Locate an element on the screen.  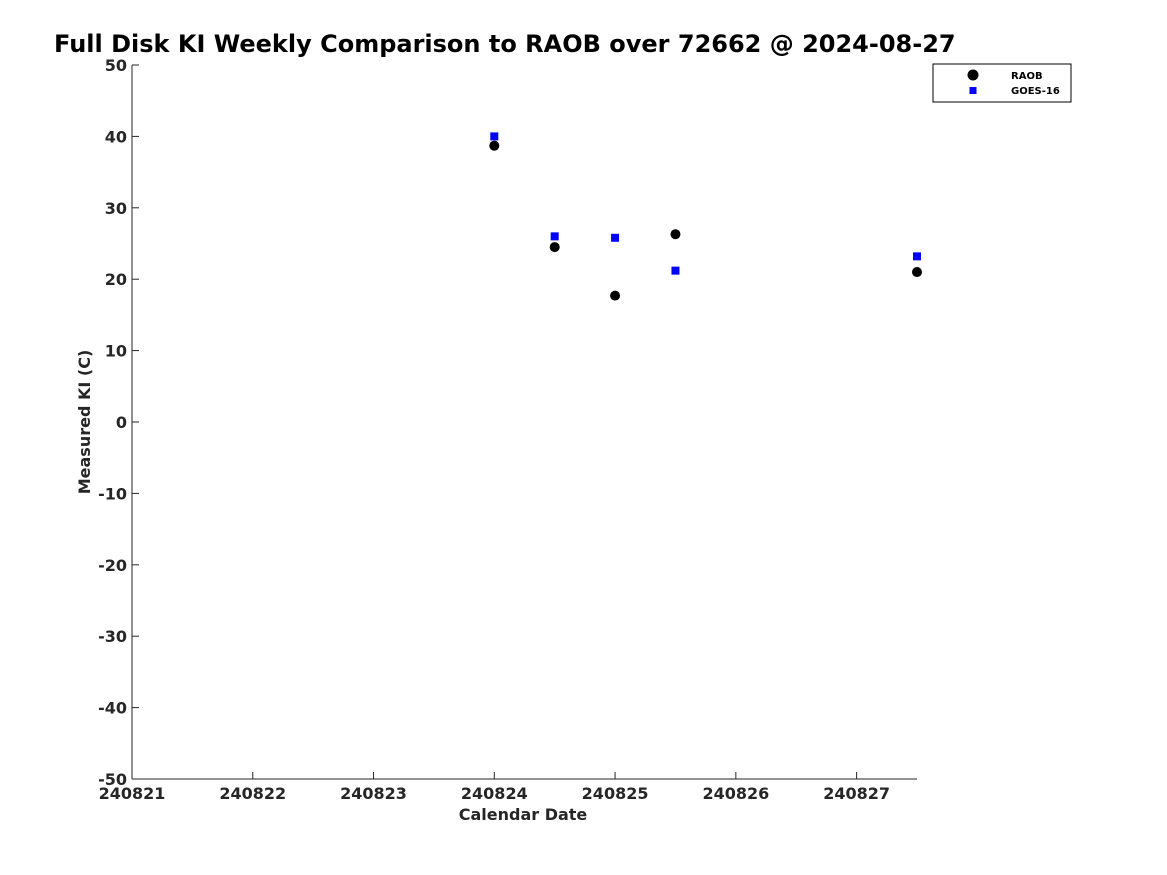
x-tick-label: 240827 is located at coordinates (856, 793).